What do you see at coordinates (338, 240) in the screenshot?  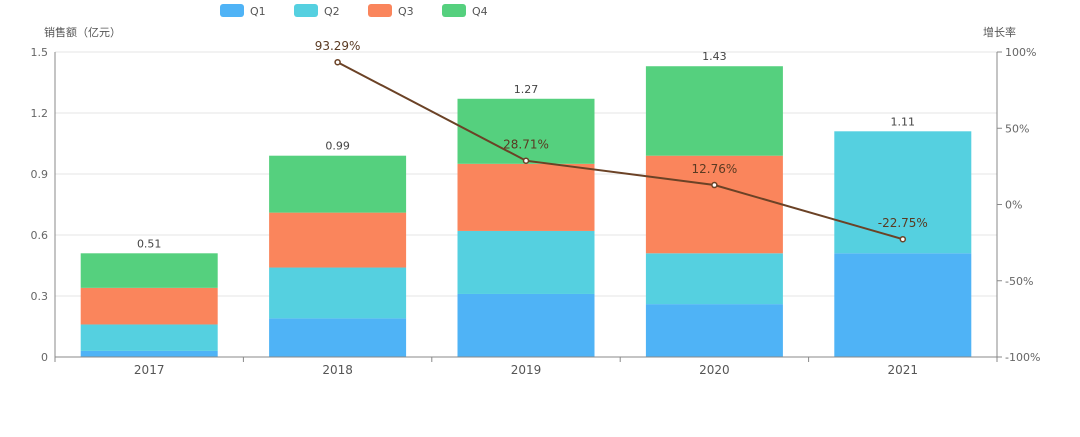 I see `bar-2018-q3` at bounding box center [338, 240].